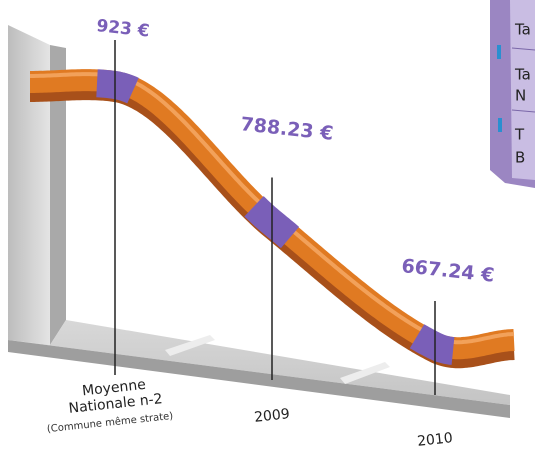  I want to click on x-tick-label: 2010, so click(434, 440).